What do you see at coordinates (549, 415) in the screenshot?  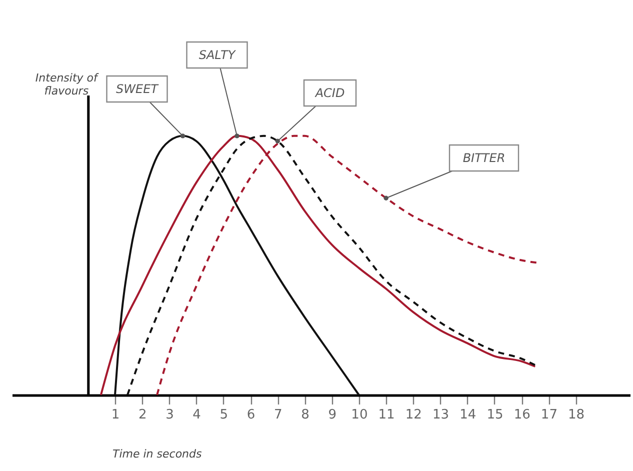 I see `x-tick-label: 17` at bounding box center [549, 415].